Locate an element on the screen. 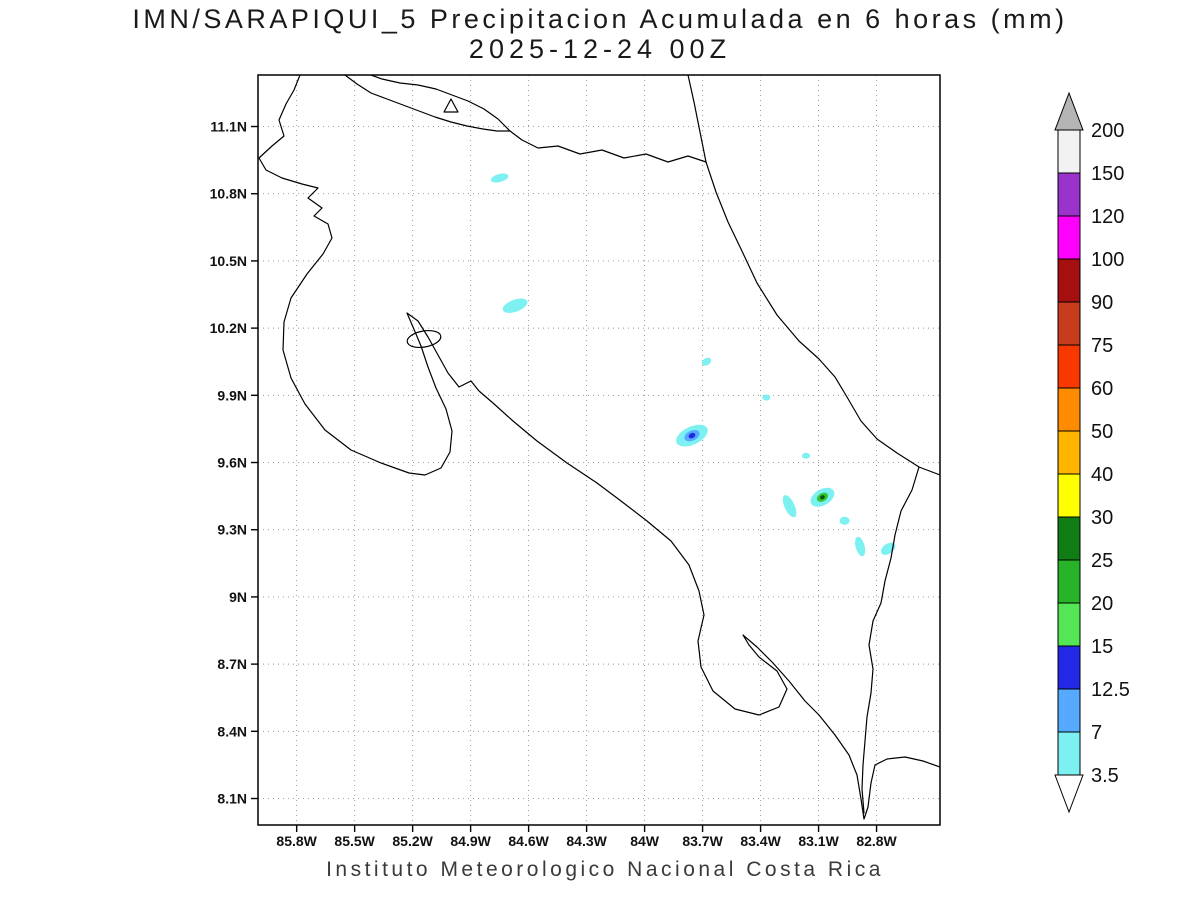 This screenshot has width=1200, height=900. lon-label: 83.1W is located at coordinates (818, 841).